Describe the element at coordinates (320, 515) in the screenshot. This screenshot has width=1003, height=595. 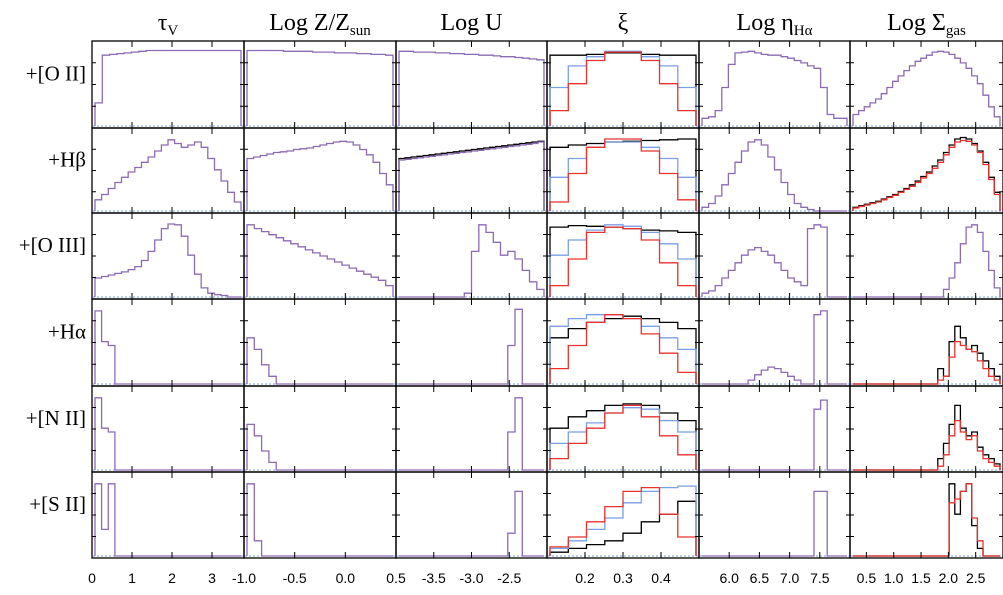
I see `panel-frame-r5-c1` at that location.